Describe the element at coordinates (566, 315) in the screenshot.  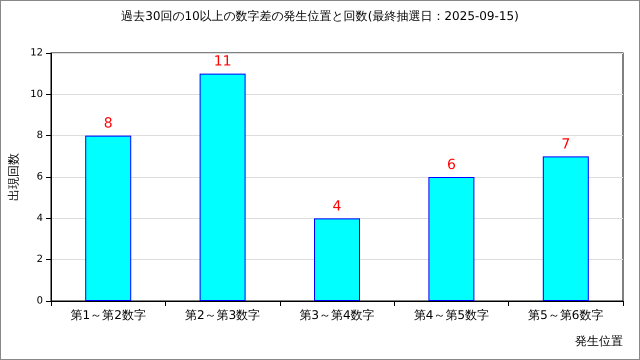
I see `x-tick-label: 第5～第6数字` at that location.